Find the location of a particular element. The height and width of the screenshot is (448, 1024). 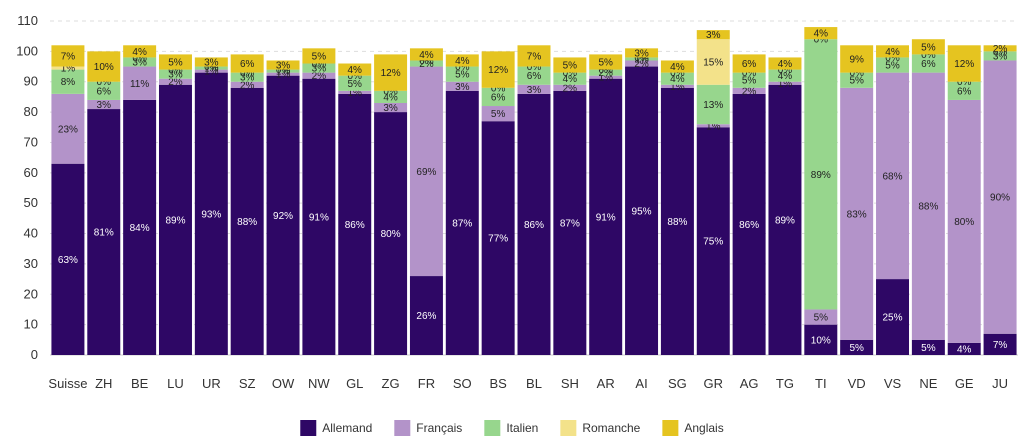

y-tick-label: 50 is located at coordinates (31, 202).